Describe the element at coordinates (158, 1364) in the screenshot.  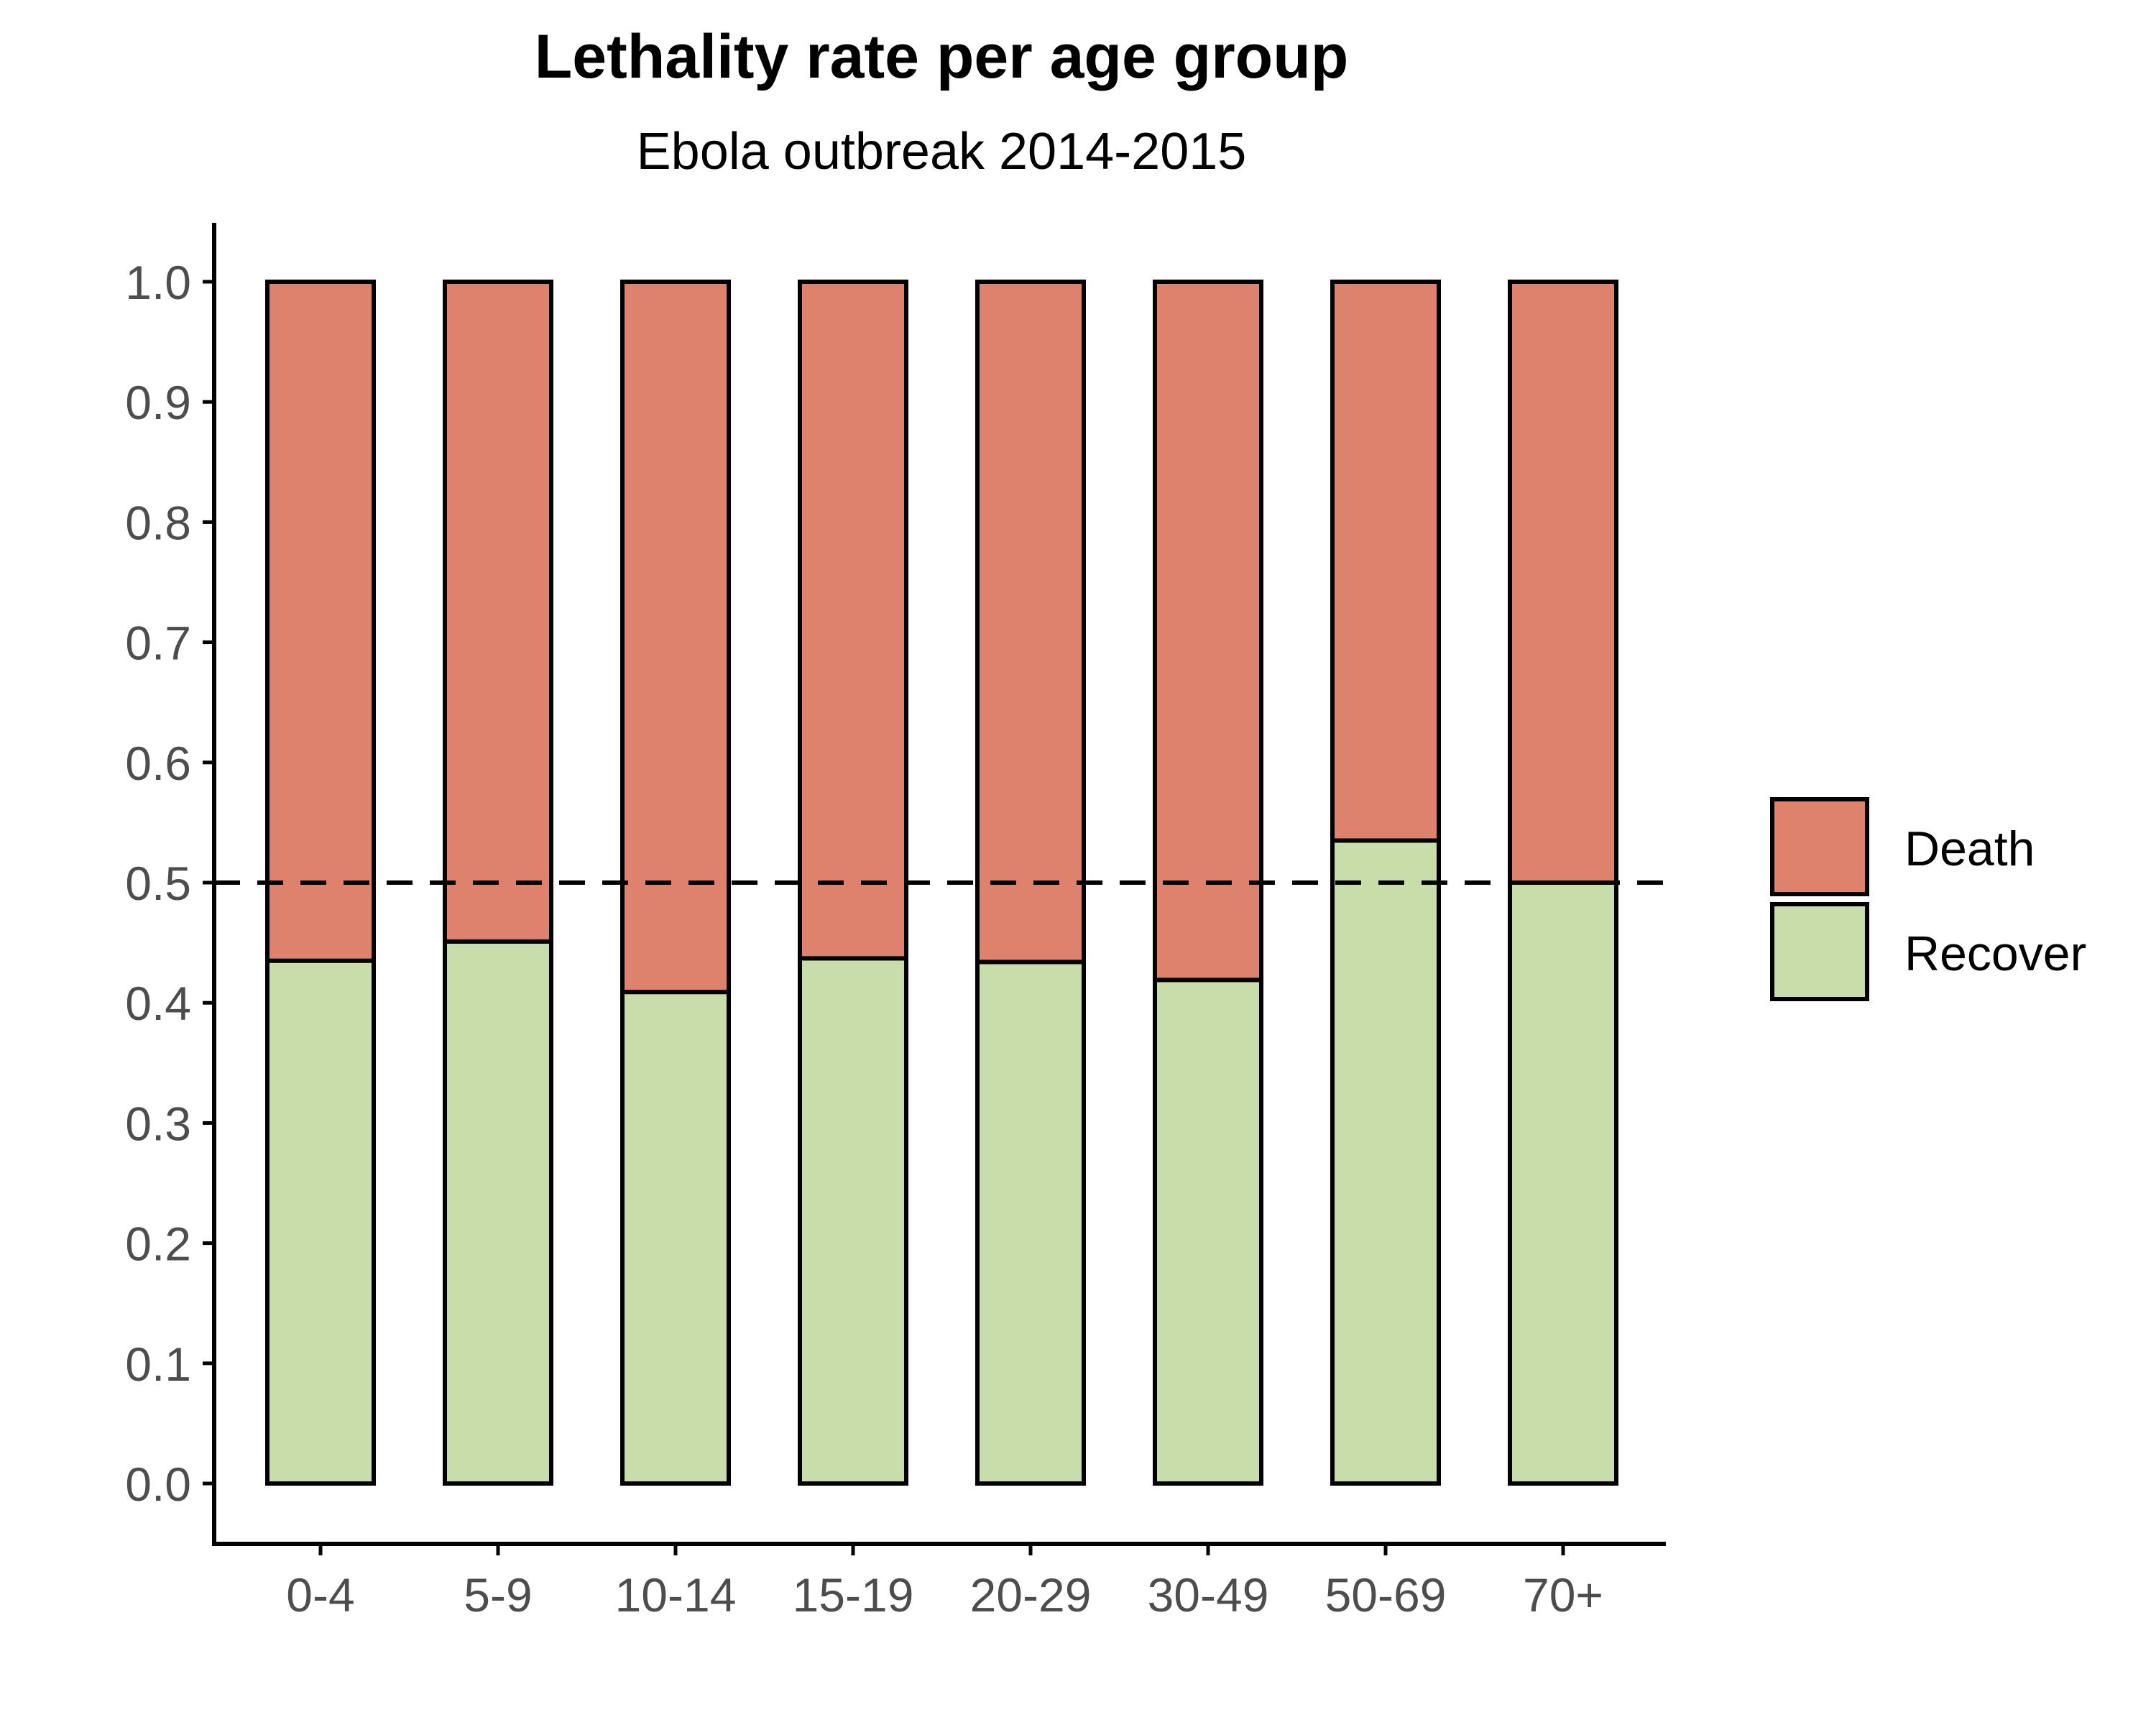
I see `y-tick-label: 0.1` at that location.